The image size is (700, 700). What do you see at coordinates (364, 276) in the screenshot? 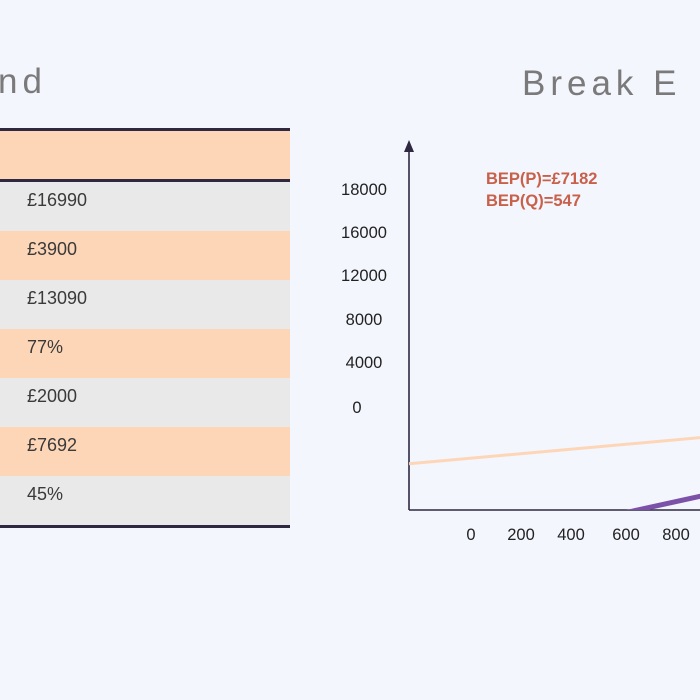
I see `y-tick-label: 12000` at bounding box center [364, 276].